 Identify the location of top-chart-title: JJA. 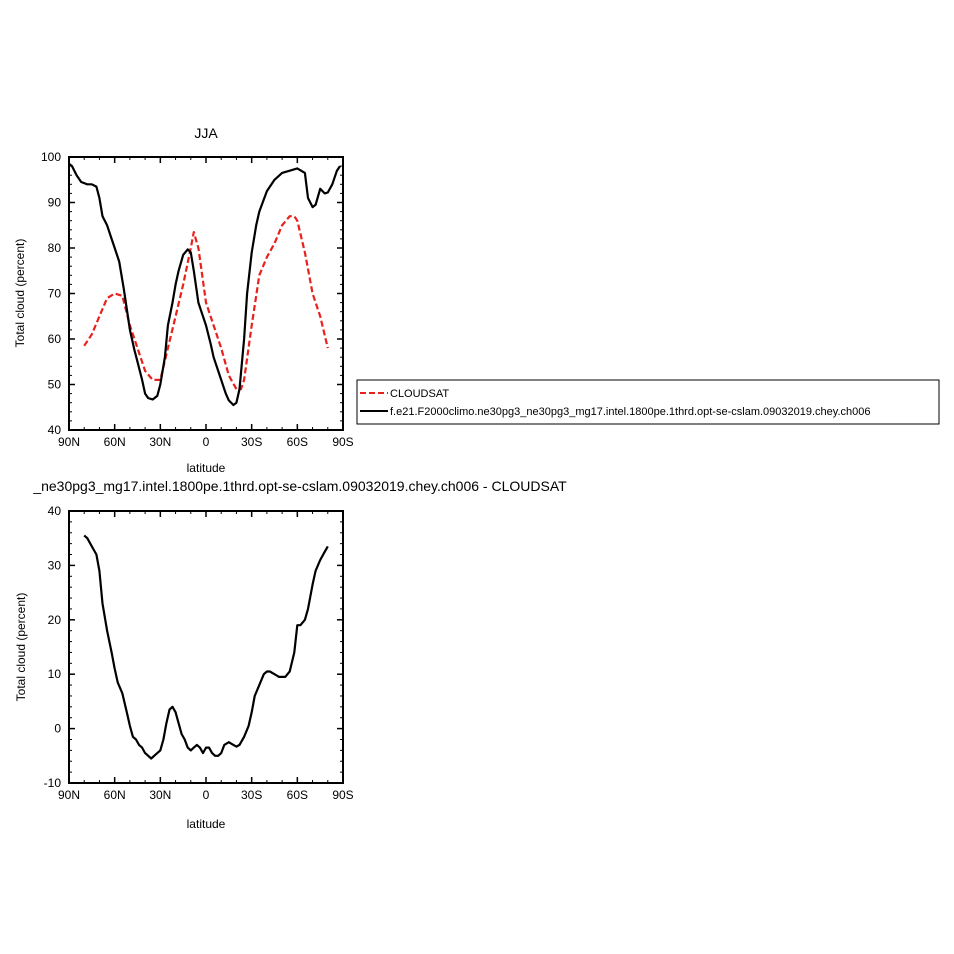
(206, 133).